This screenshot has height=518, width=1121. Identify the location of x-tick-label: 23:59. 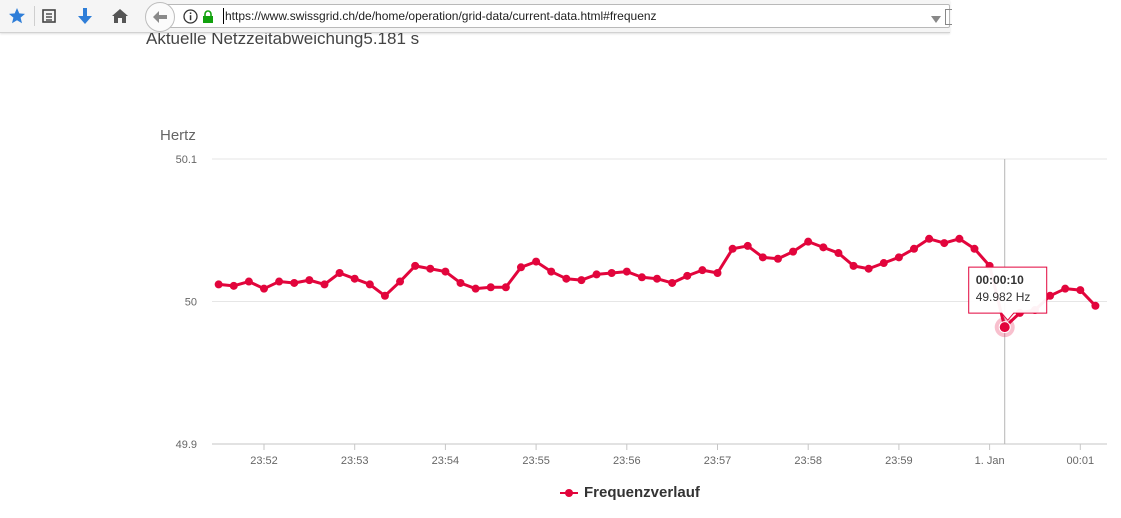
(899, 461).